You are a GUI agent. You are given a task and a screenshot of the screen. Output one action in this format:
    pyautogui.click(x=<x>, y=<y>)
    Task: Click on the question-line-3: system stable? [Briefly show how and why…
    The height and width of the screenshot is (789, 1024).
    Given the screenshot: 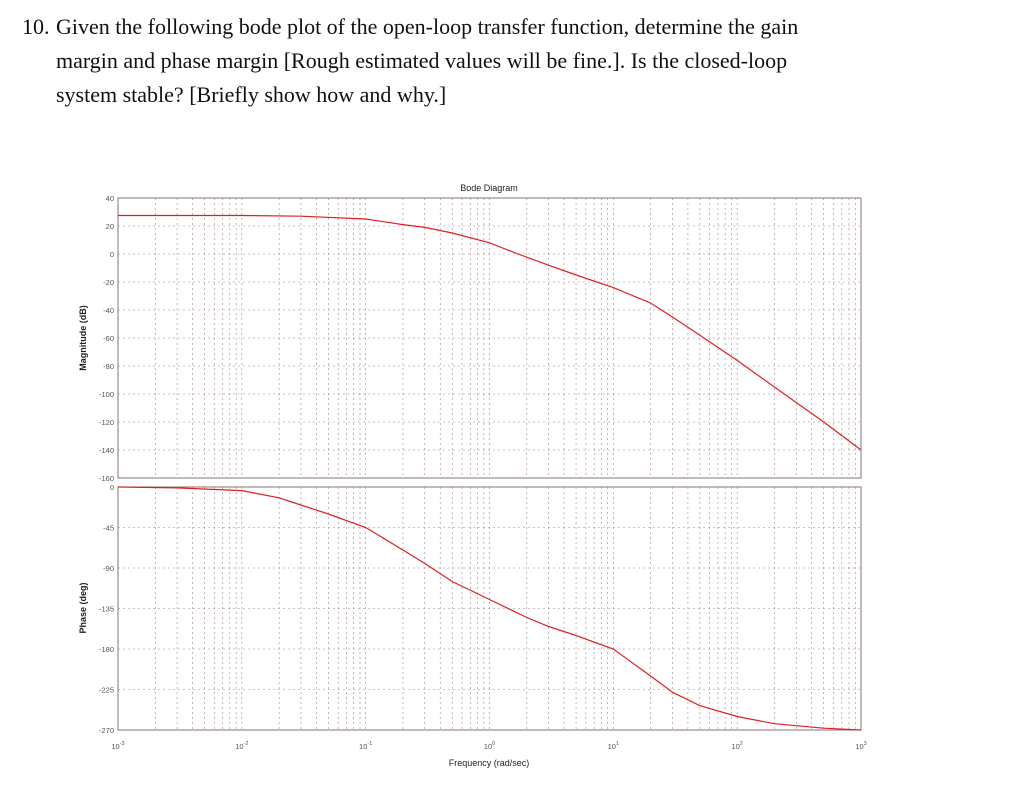 What is the action you would take?
    pyautogui.click(x=251, y=94)
    